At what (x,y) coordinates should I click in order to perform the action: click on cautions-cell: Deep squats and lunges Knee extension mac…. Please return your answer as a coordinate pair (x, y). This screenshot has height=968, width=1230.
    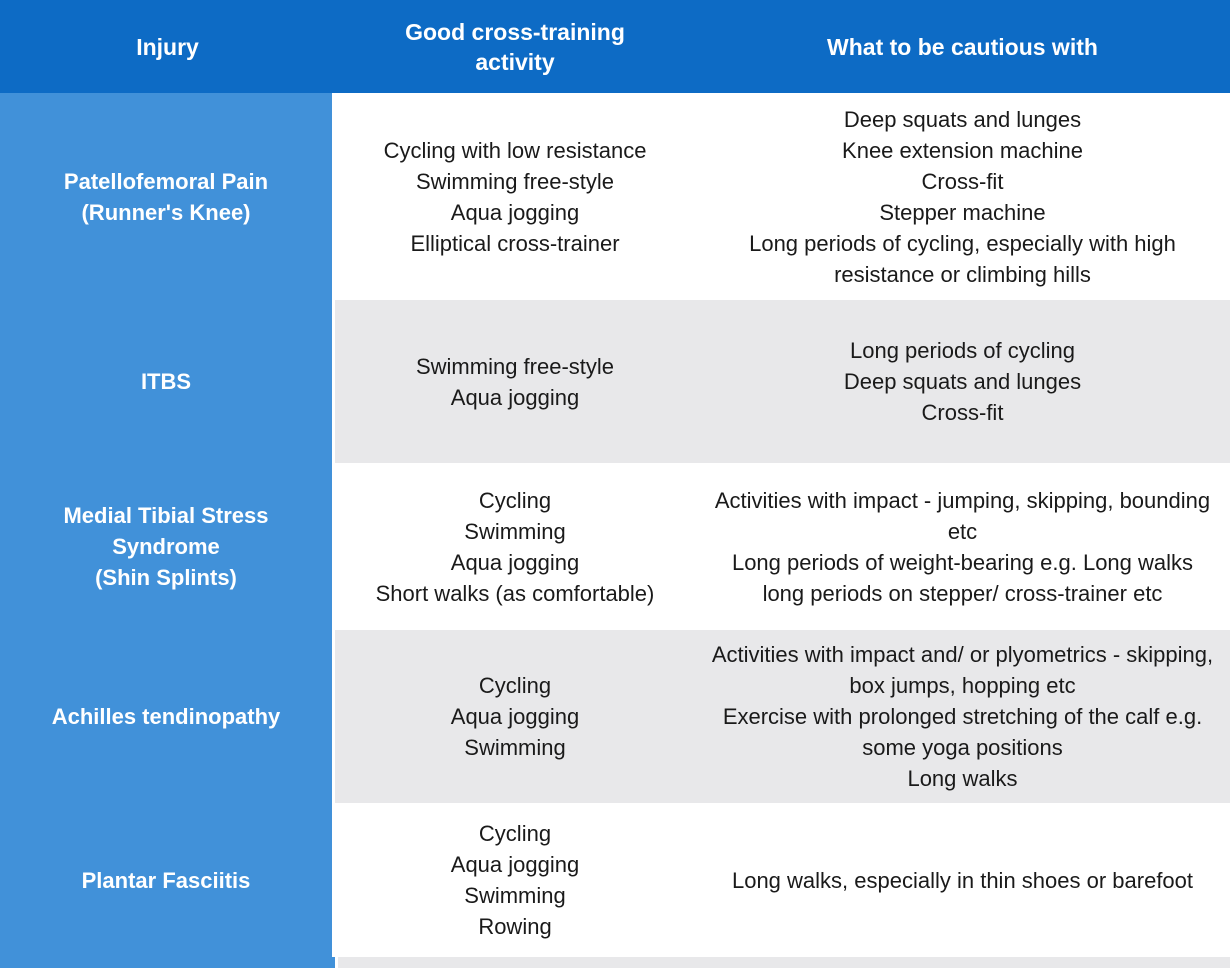
    Looking at the image, I should click on (962, 196).